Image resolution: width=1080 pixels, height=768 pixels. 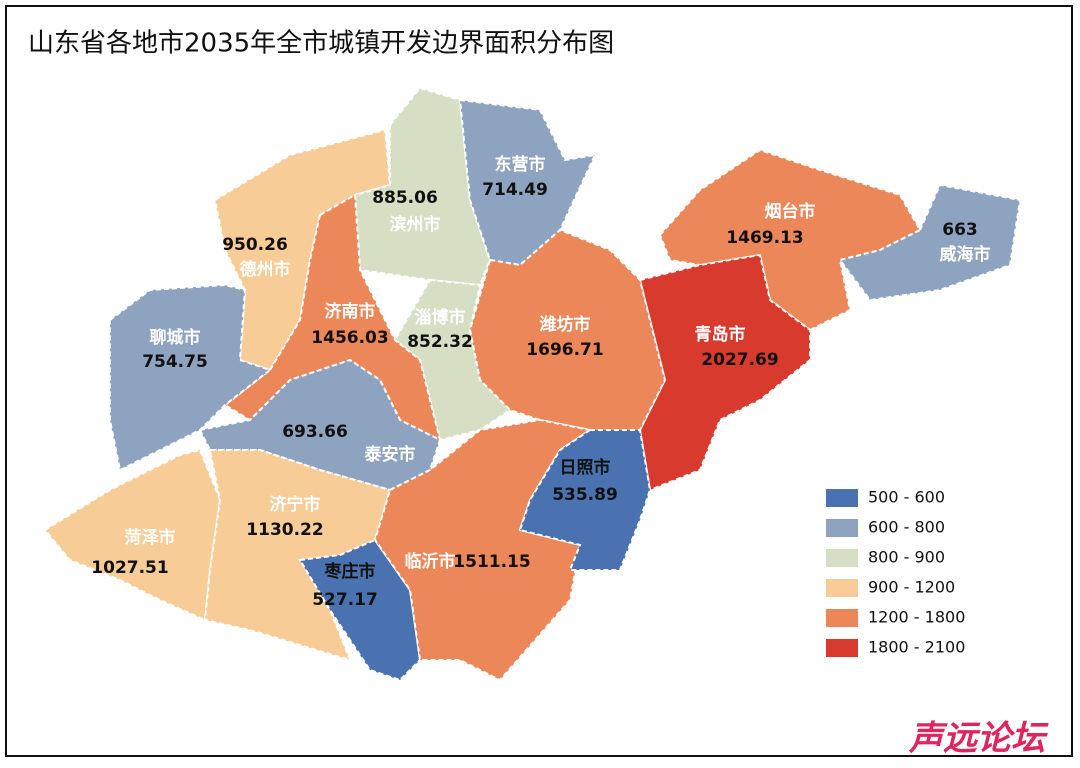 I want to click on region-name: 济宁市, so click(x=295, y=504).